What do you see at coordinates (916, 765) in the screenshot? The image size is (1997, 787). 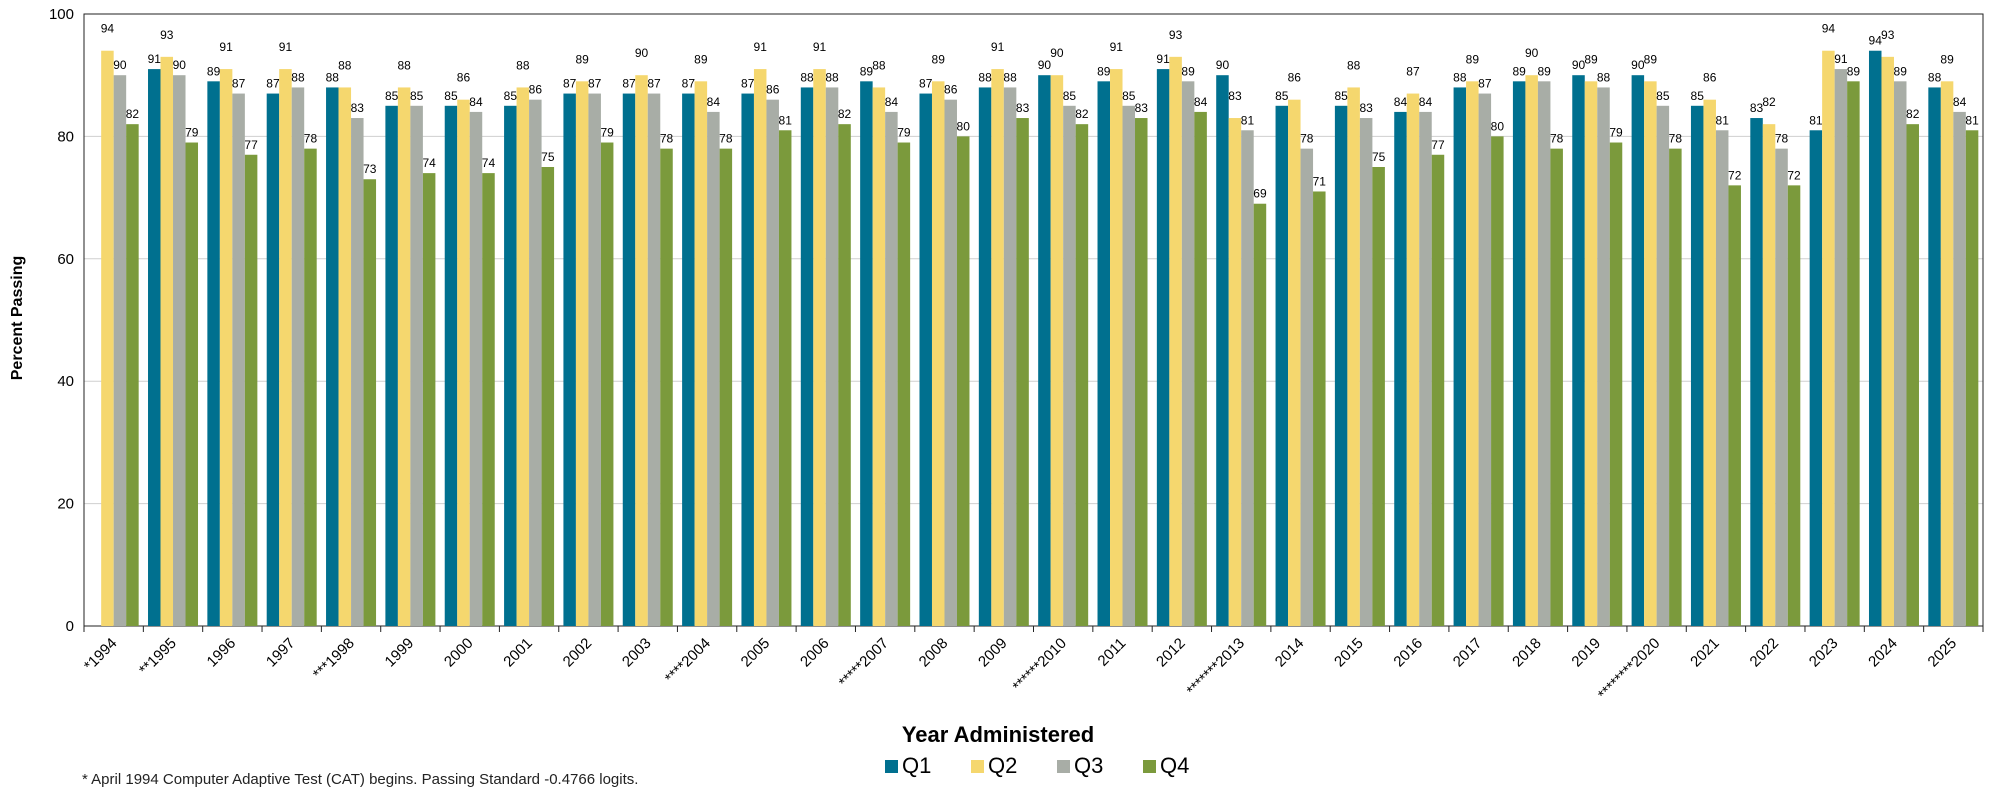 I see `legend-label-q1: Q1` at bounding box center [916, 765].